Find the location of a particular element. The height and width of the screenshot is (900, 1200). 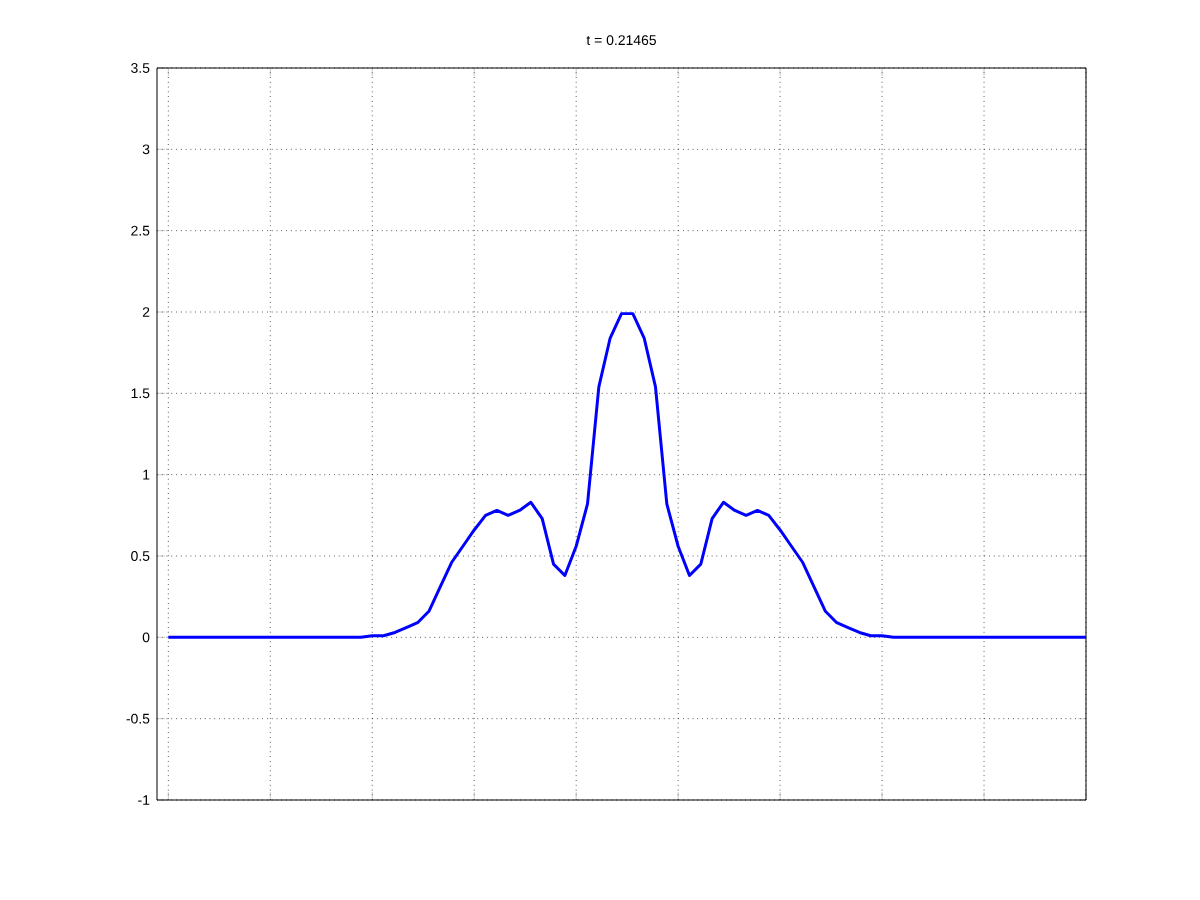

y-tick-label: 0 is located at coordinates (146, 637).